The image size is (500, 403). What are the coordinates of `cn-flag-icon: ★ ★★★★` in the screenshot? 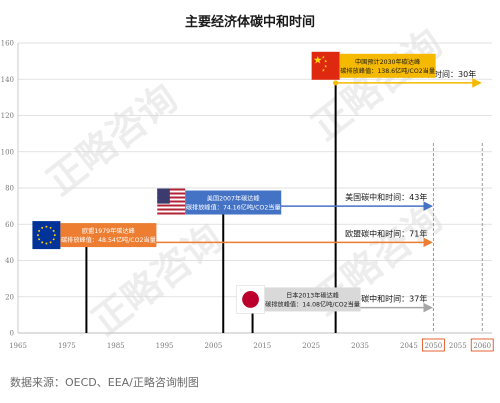 It's located at (325, 65).